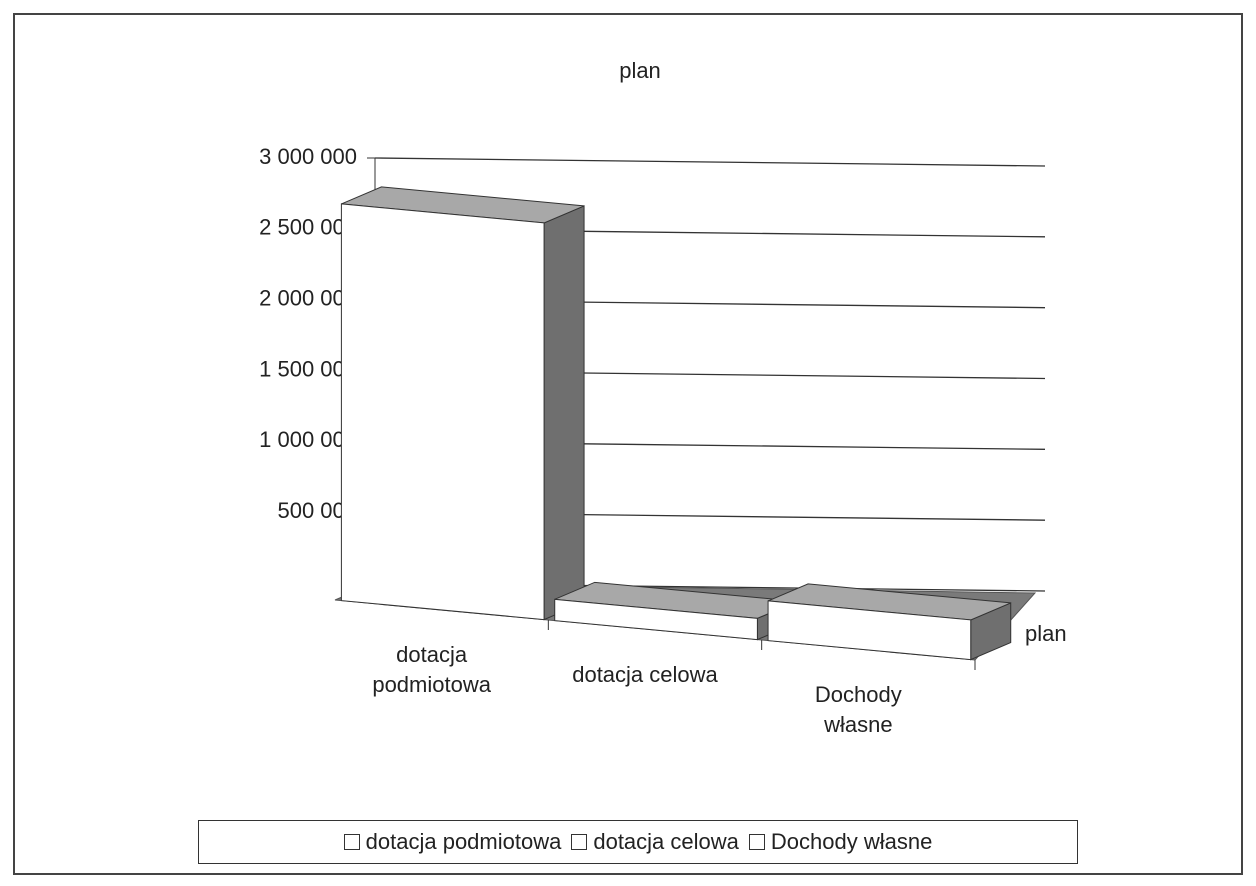 The width and height of the screenshot is (1256, 886). Describe the element at coordinates (308, 297) in the screenshot. I see `y-tick-label: 2 000 000` at that location.